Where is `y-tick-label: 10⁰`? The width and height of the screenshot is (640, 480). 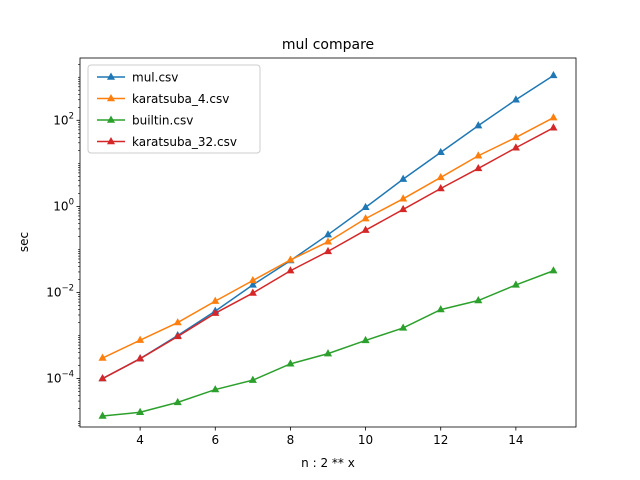 y-tick-label: 10⁰ is located at coordinates (63, 205).